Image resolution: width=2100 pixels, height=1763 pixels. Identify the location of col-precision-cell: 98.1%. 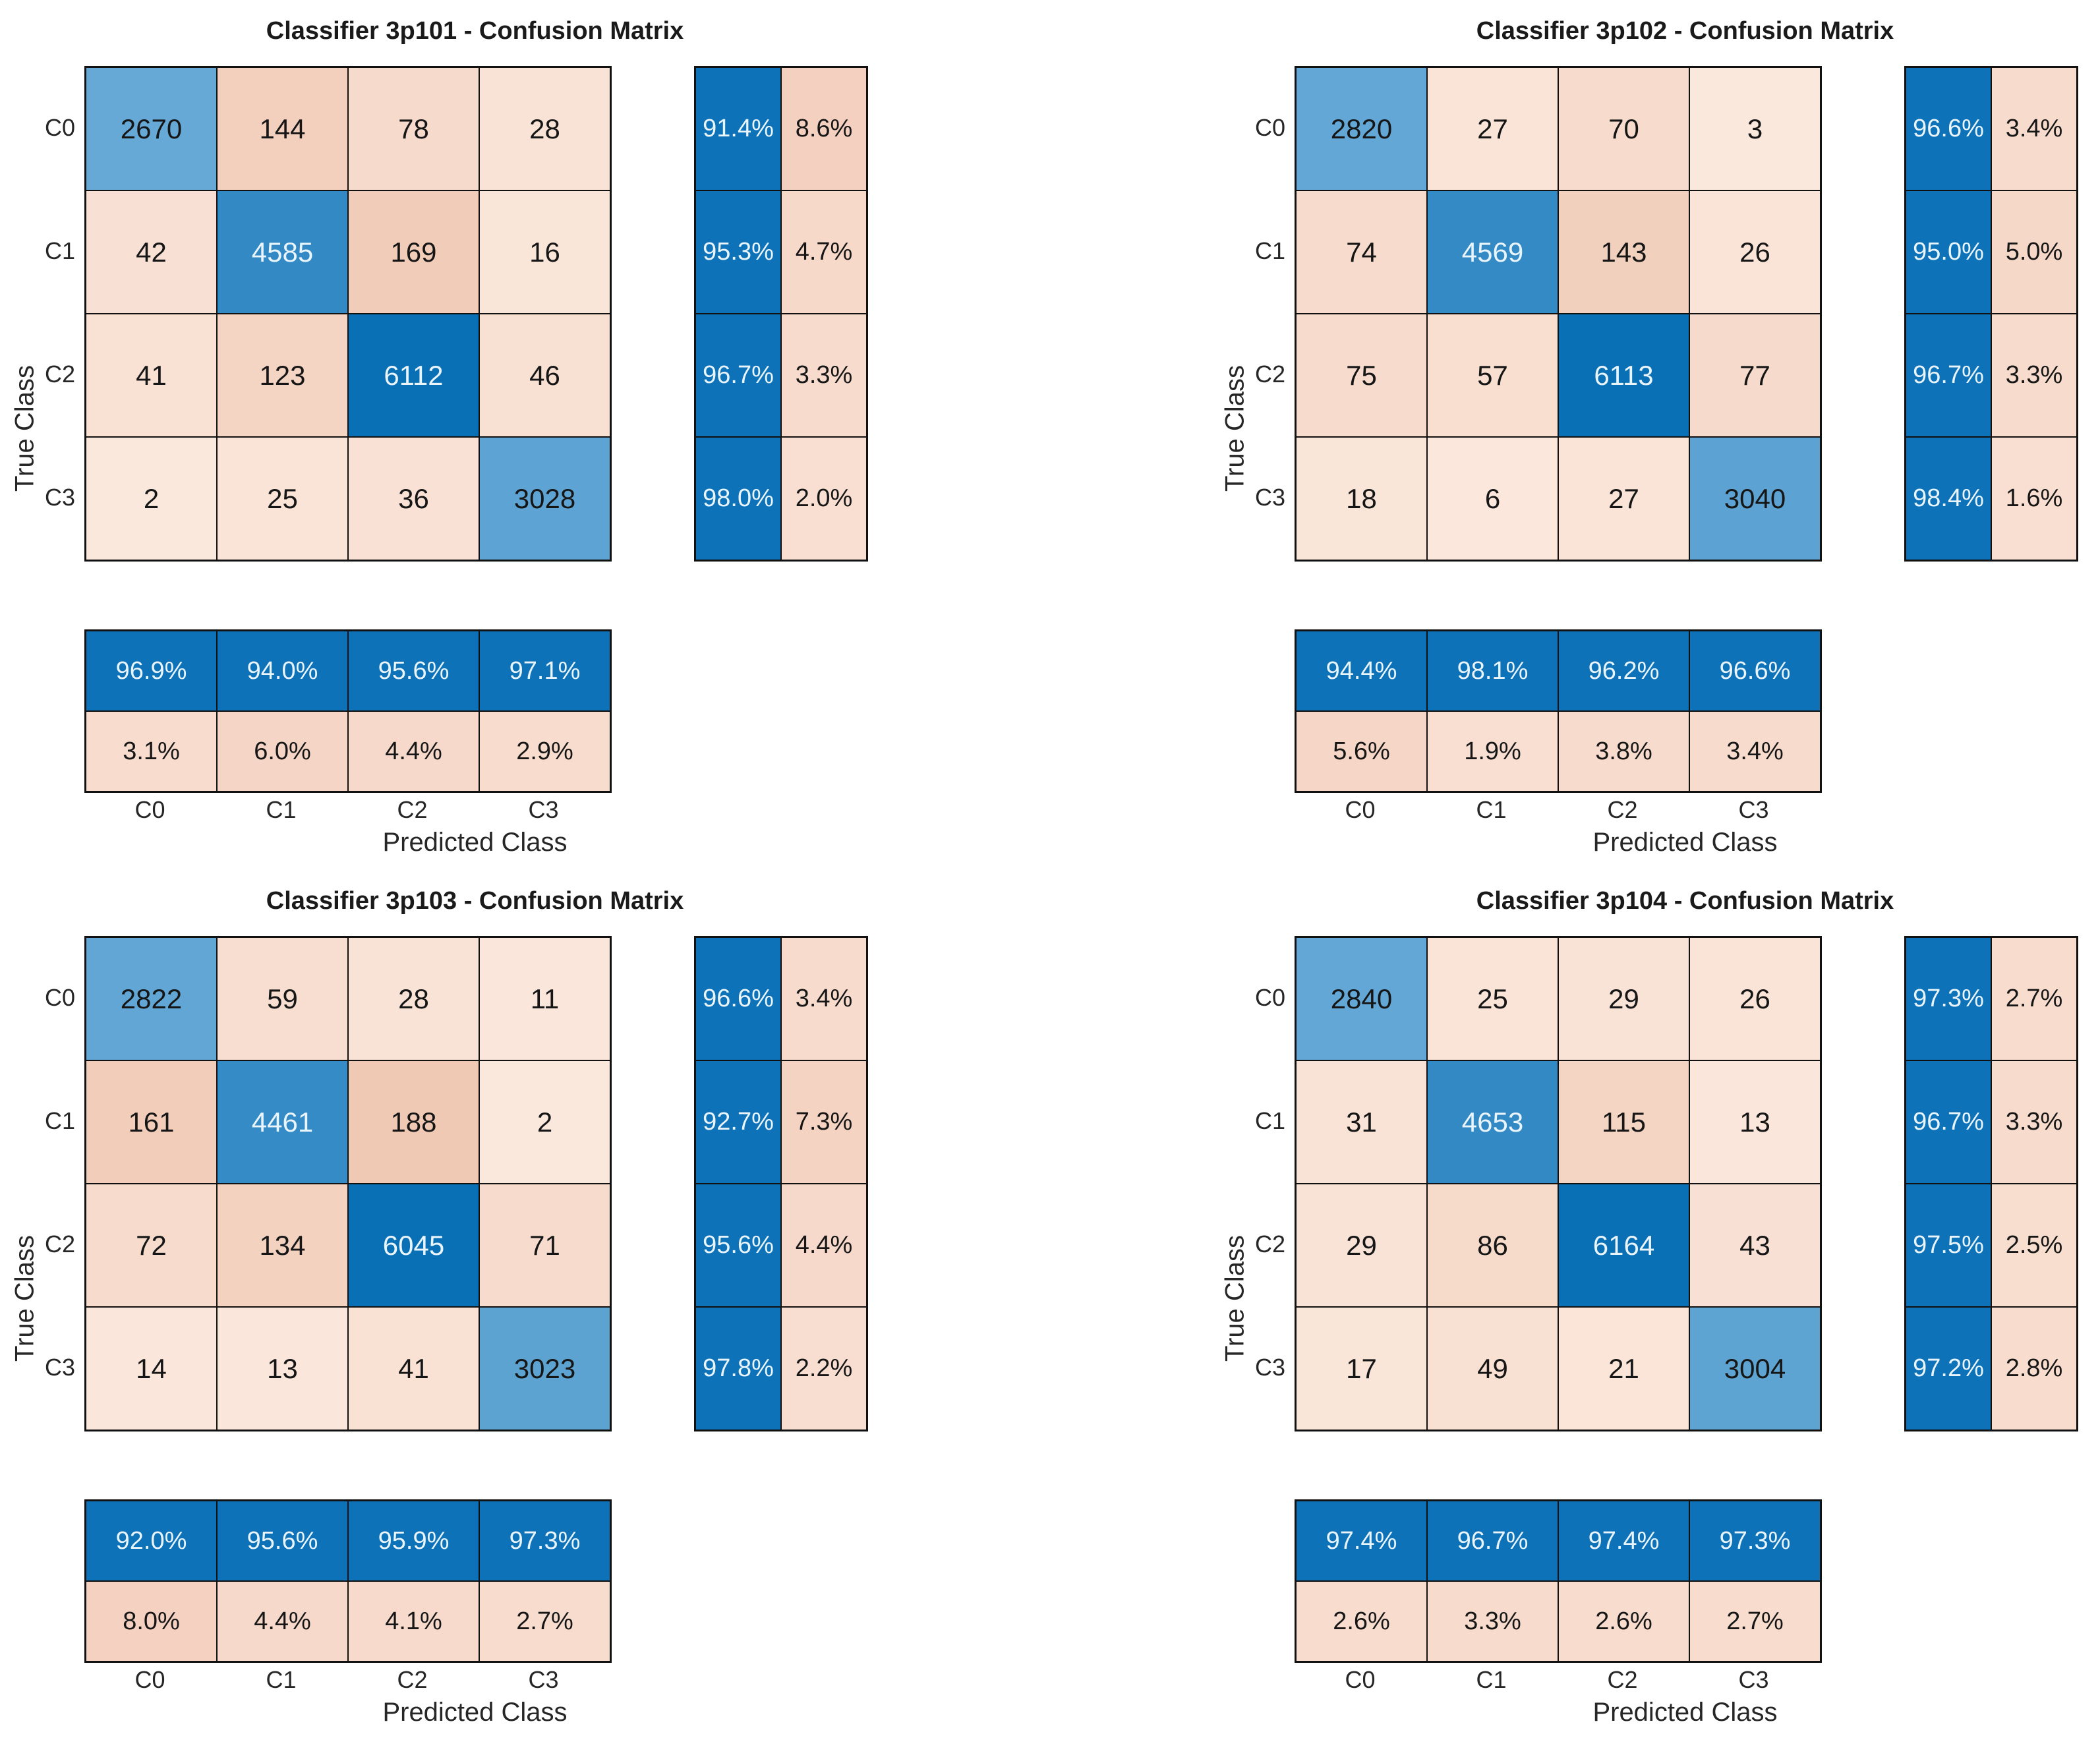
(1492, 671).